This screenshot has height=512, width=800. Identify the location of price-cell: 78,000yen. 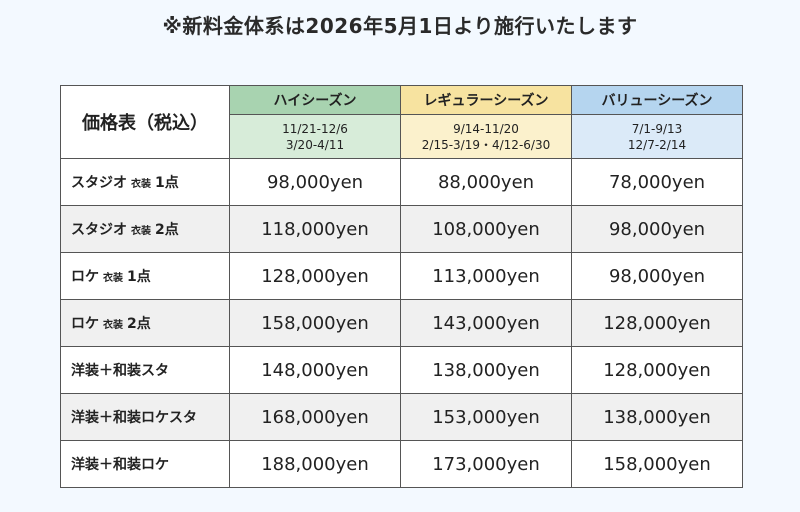
(657, 182).